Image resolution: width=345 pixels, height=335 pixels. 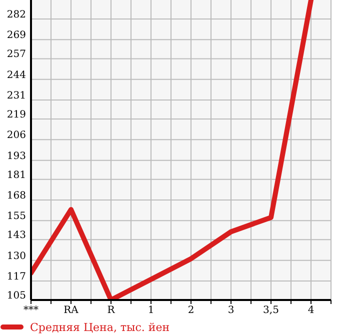 I want to click on y-tick-label: 244, so click(x=16, y=75).